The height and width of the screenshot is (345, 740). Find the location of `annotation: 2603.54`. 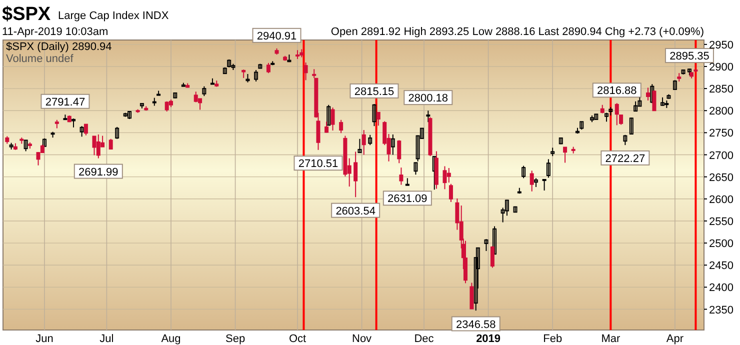

annotation: 2603.54 is located at coordinates (356, 211).